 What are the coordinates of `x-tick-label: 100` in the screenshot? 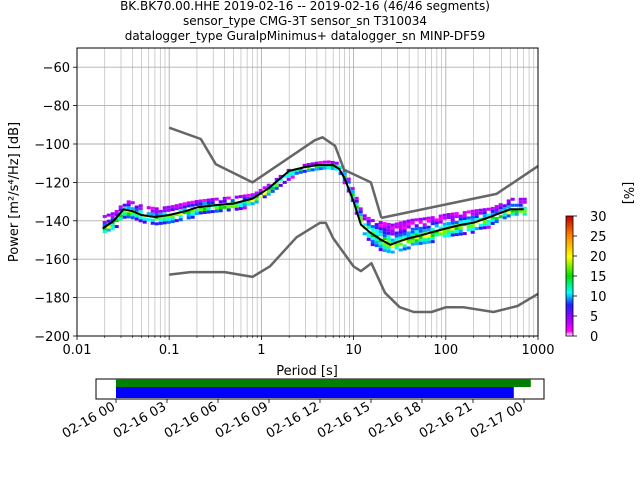 It's located at (445, 350).